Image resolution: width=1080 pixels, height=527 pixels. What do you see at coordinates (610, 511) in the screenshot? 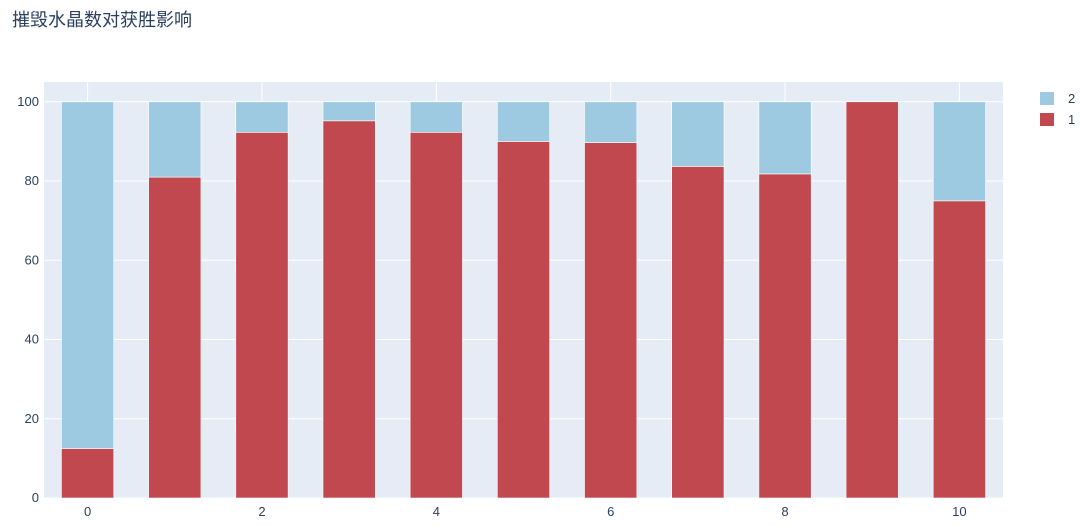
I see `x-tick-label: 6` at bounding box center [610, 511].